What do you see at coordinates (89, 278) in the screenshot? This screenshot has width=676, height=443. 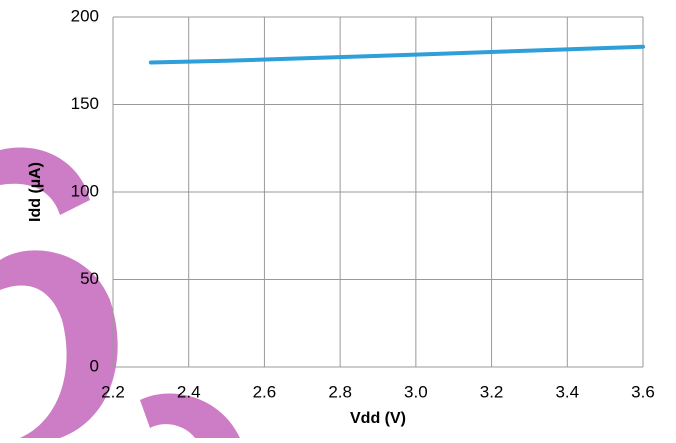 I see `y-tick-label: 50` at bounding box center [89, 278].